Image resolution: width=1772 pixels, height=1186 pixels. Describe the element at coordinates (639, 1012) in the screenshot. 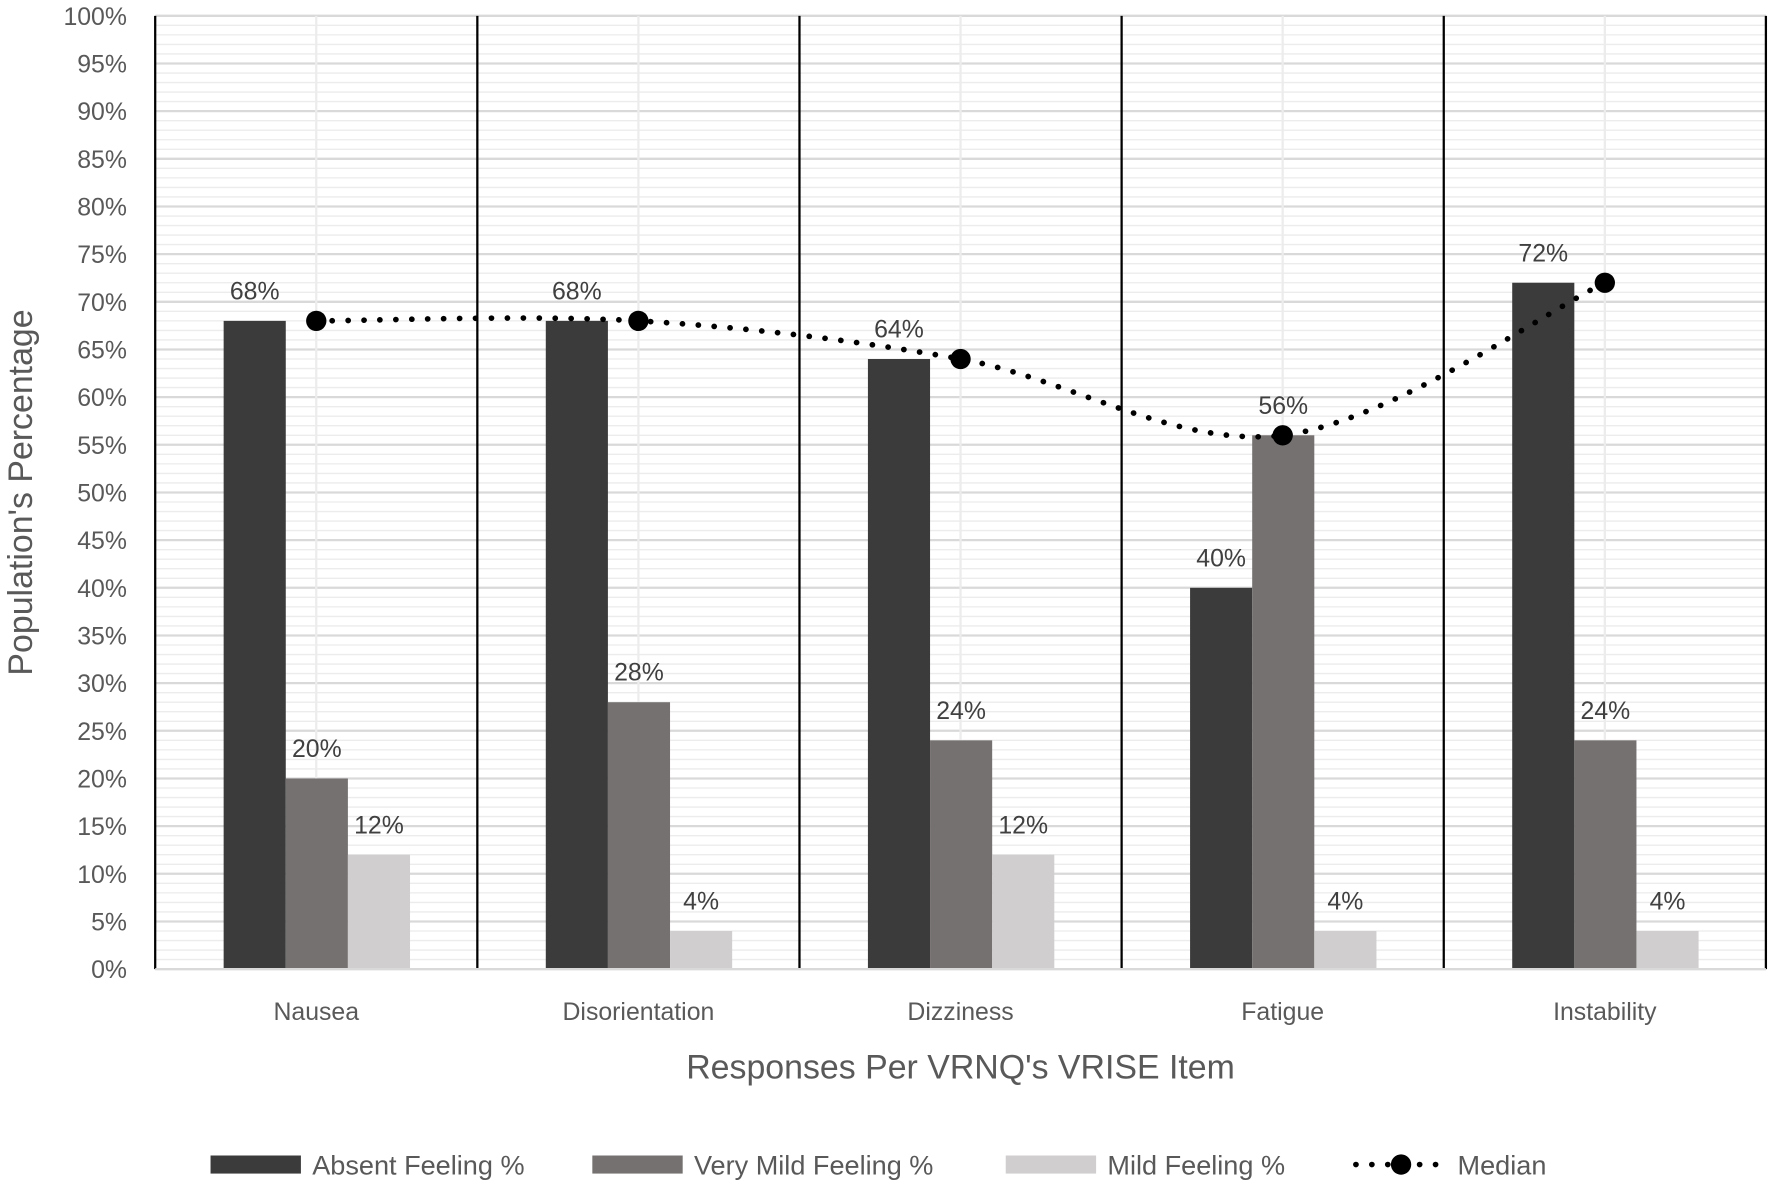

I see `x-category-label: Disorientation` at that location.